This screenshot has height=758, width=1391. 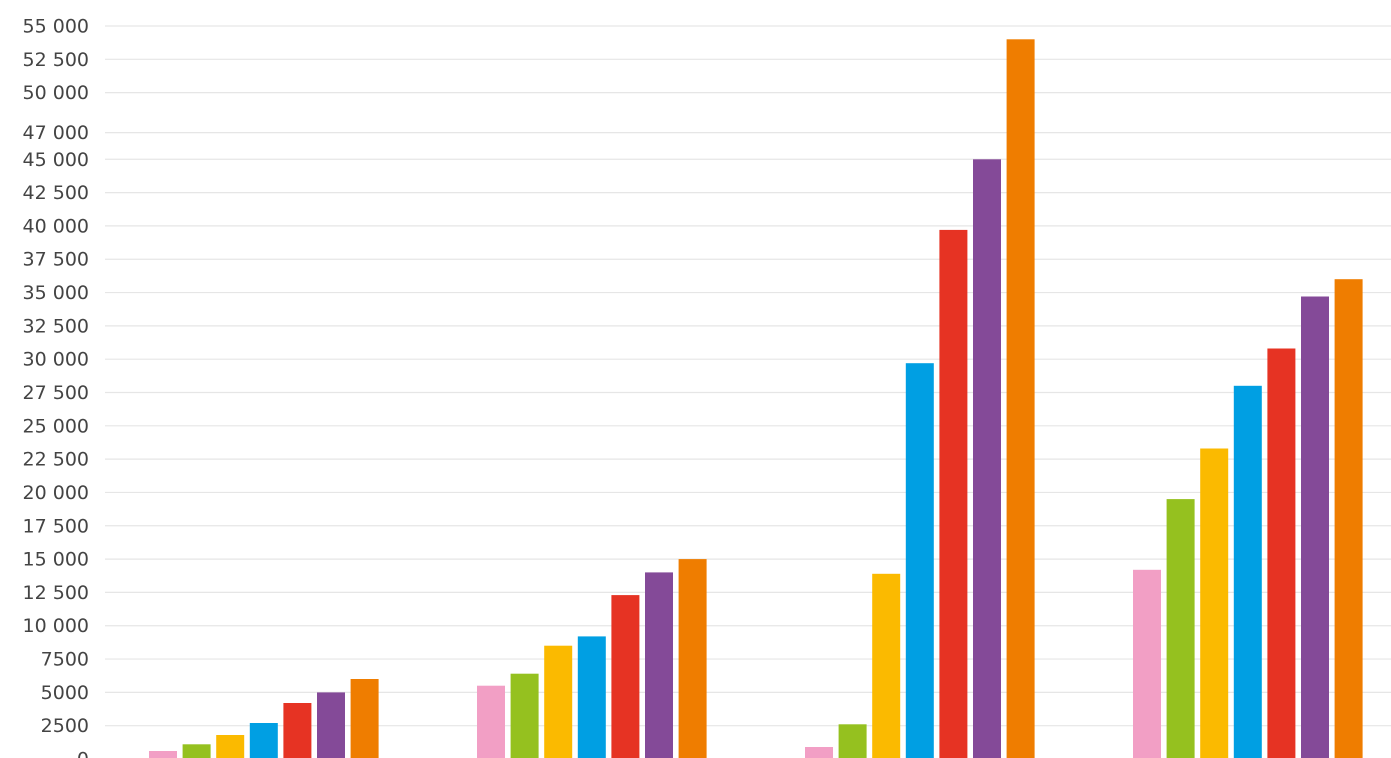 I want to click on y-tick-label: 17 500, so click(x=56, y=526).